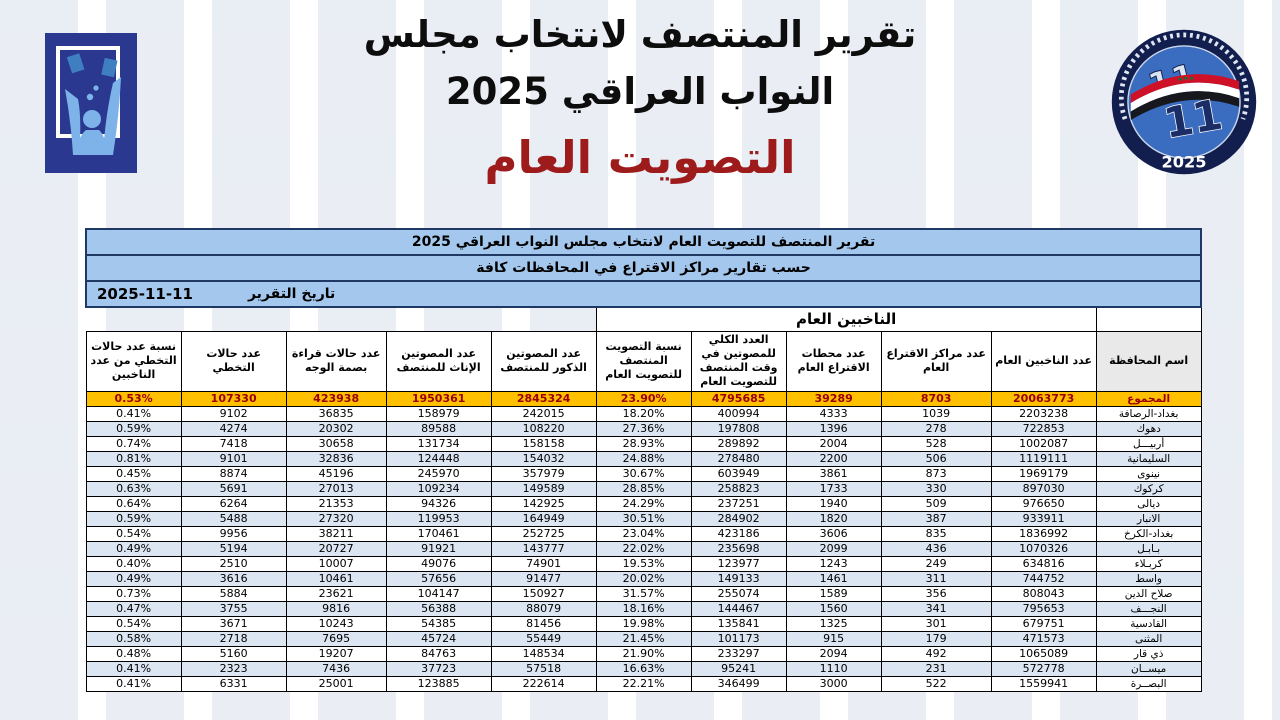 The height and width of the screenshot is (720, 1280). I want to click on value-cell: 1119111, so click(1043, 458).